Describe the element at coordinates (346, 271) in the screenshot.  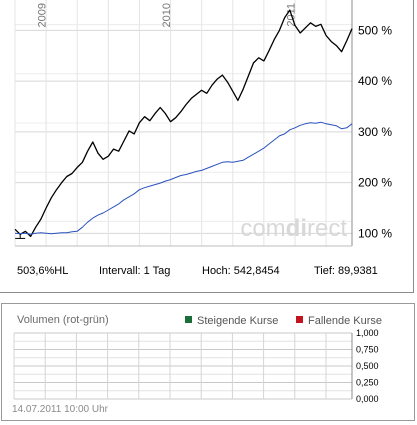
I see `stat-low: Tief: 89,9381` at that location.